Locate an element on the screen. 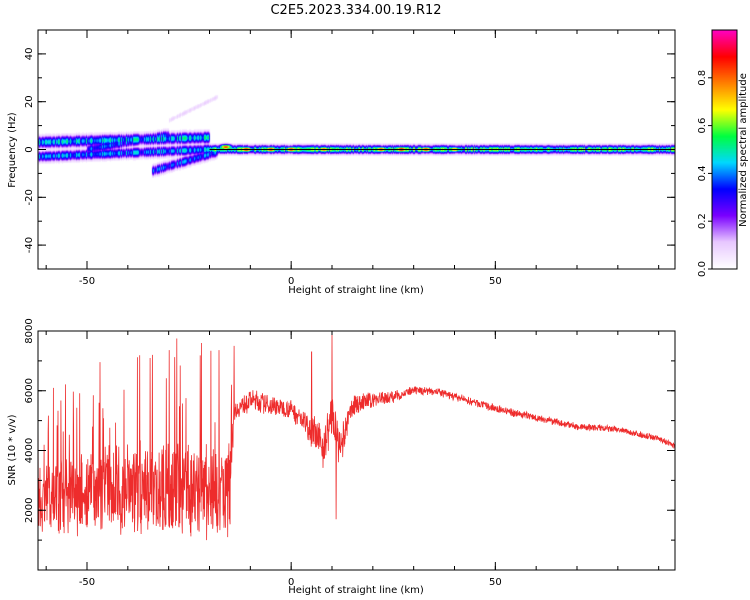 This screenshot has height=600, width=750. y-tick-label: 20 is located at coordinates (29, 101).